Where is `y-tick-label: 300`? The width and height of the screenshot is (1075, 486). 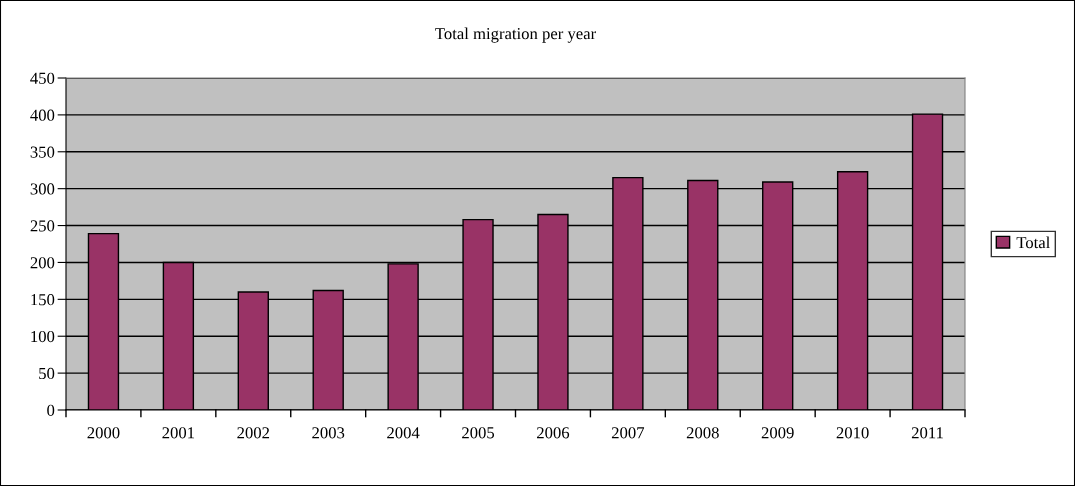
y-tick-label: 300 is located at coordinates (42, 189).